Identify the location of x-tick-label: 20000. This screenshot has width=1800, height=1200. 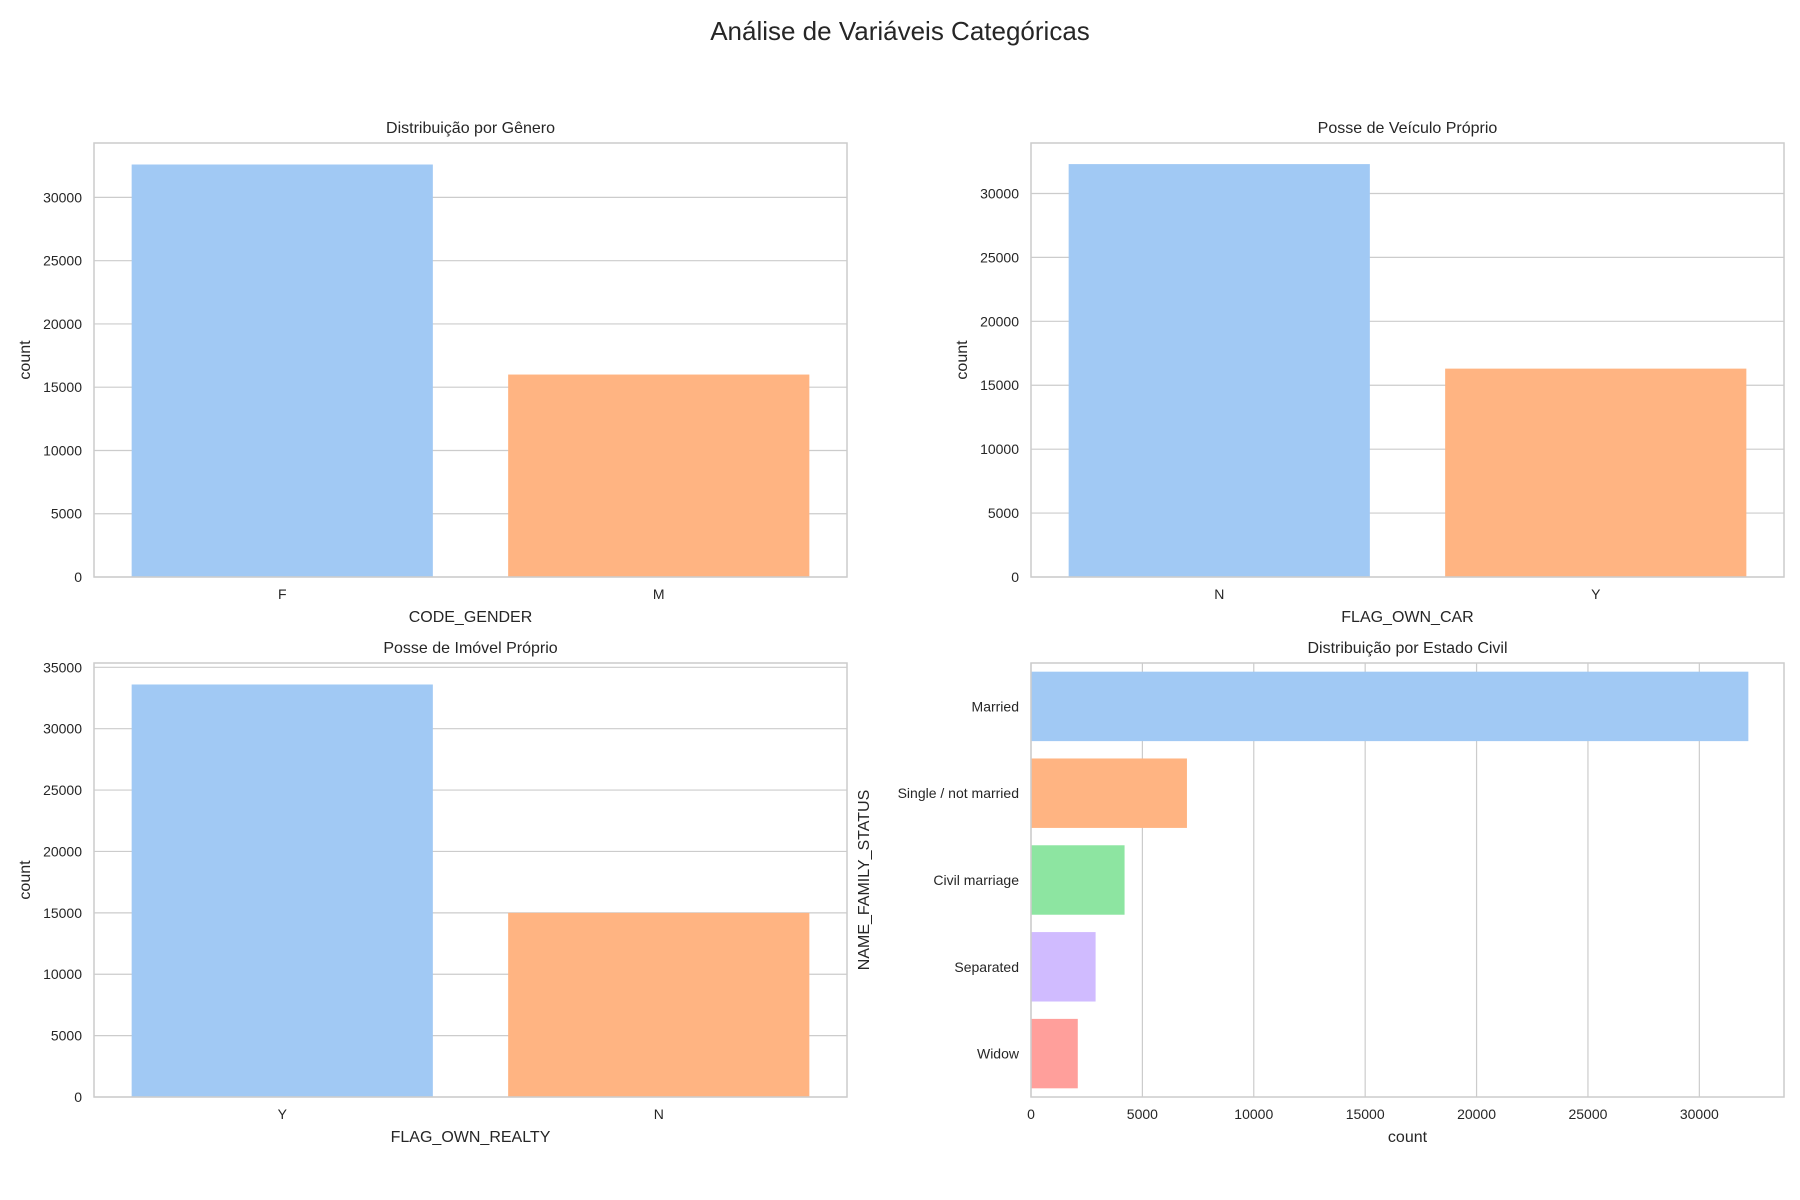
(1476, 1114).